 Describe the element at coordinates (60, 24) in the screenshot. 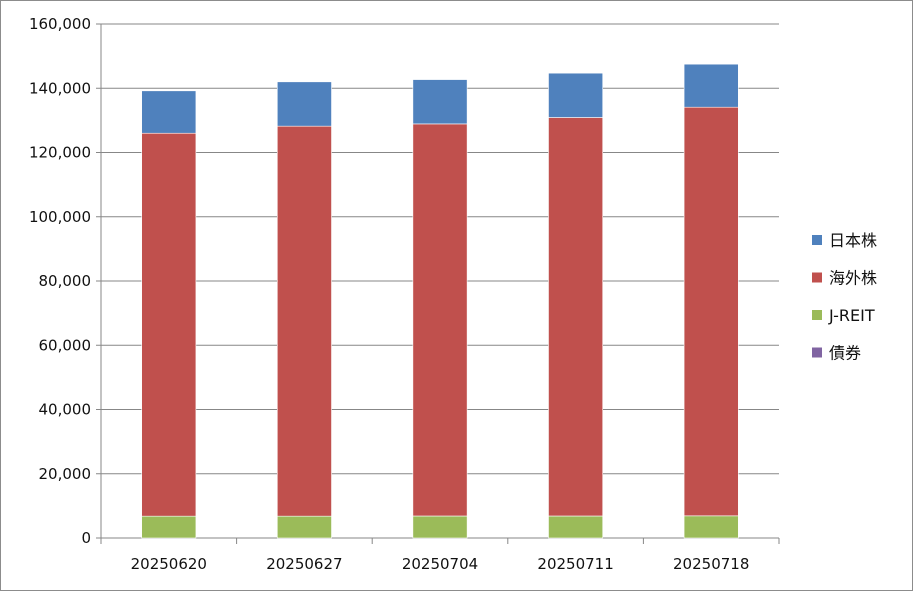

I see `y-tick-label: 160,000` at that location.